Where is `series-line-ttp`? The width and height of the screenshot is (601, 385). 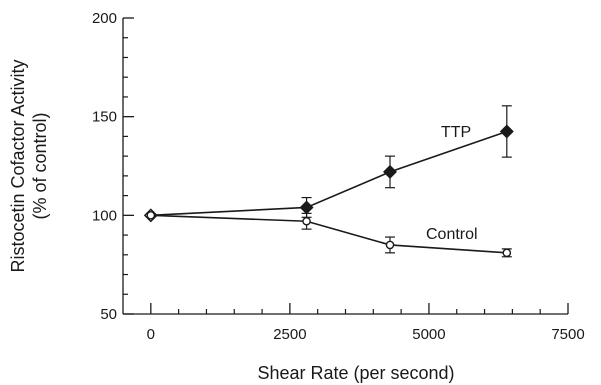
series-line-ttp is located at coordinates (329, 173).